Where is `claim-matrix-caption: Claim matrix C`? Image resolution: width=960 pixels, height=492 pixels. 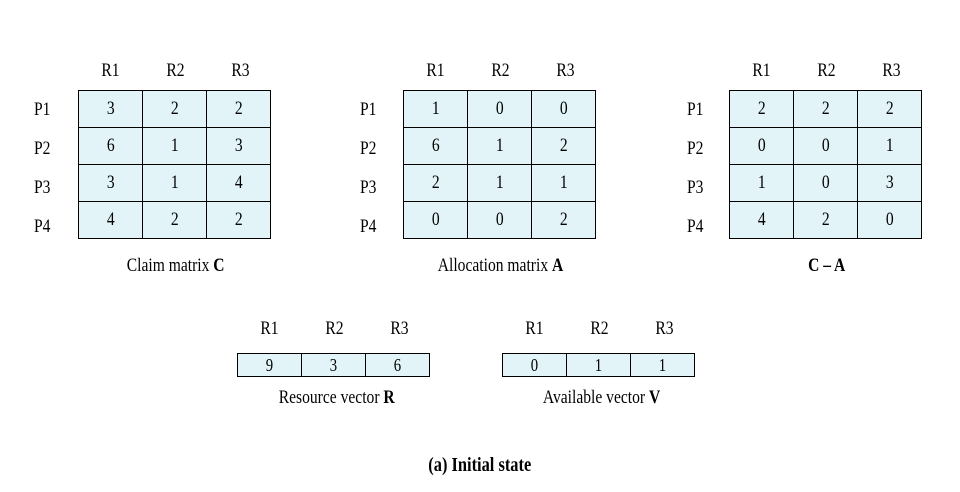
claim-matrix-caption: Claim matrix C is located at coordinates (176, 266).